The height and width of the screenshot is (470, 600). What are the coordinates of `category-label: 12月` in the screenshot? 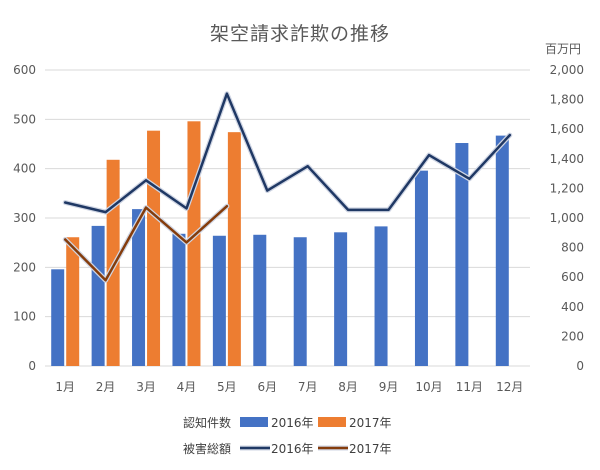 It's located at (509, 387).